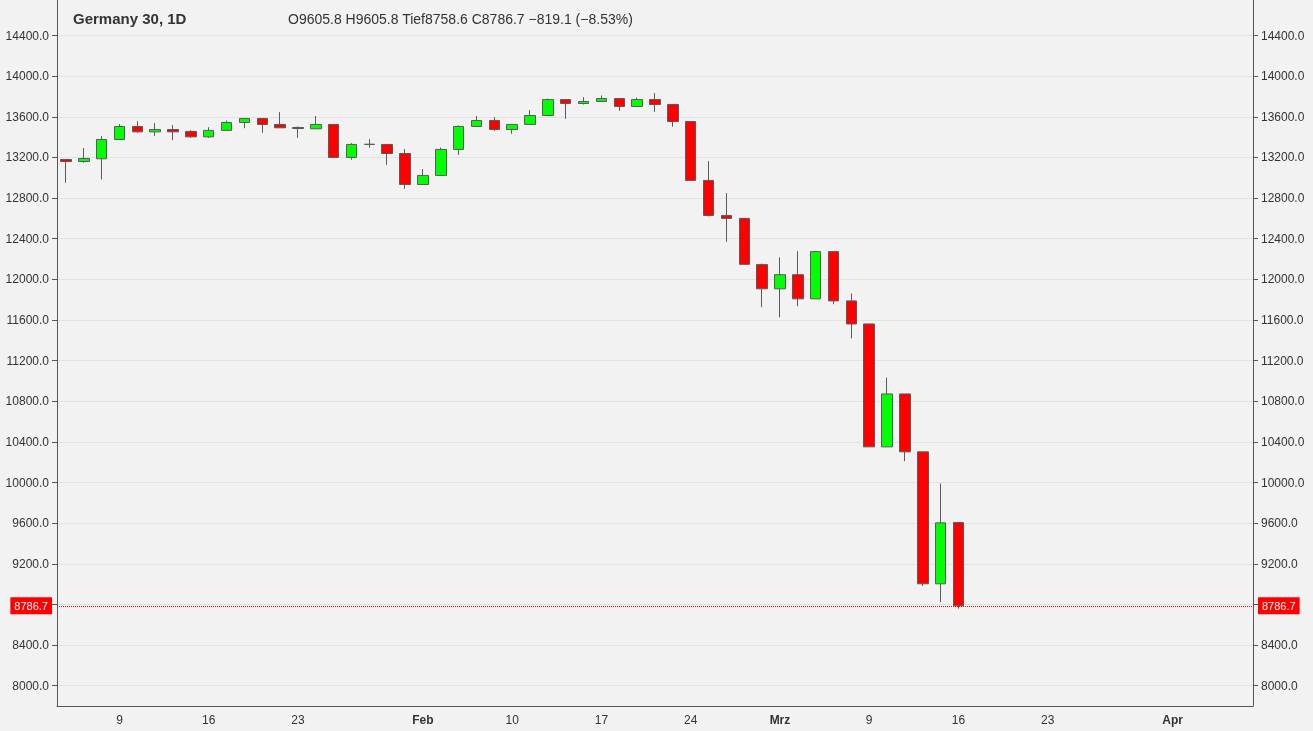 The image size is (1313, 731). Describe the element at coordinates (31, 523) in the screenshot. I see `y-tick-label: 9600.0` at that location.